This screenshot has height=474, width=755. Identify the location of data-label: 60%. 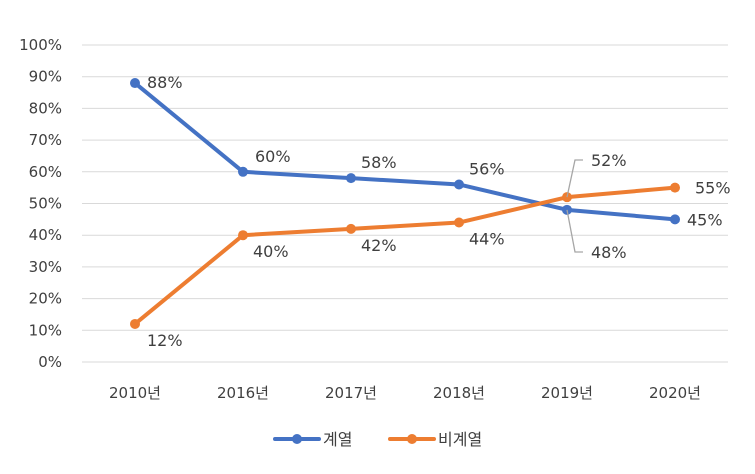
(273, 156).